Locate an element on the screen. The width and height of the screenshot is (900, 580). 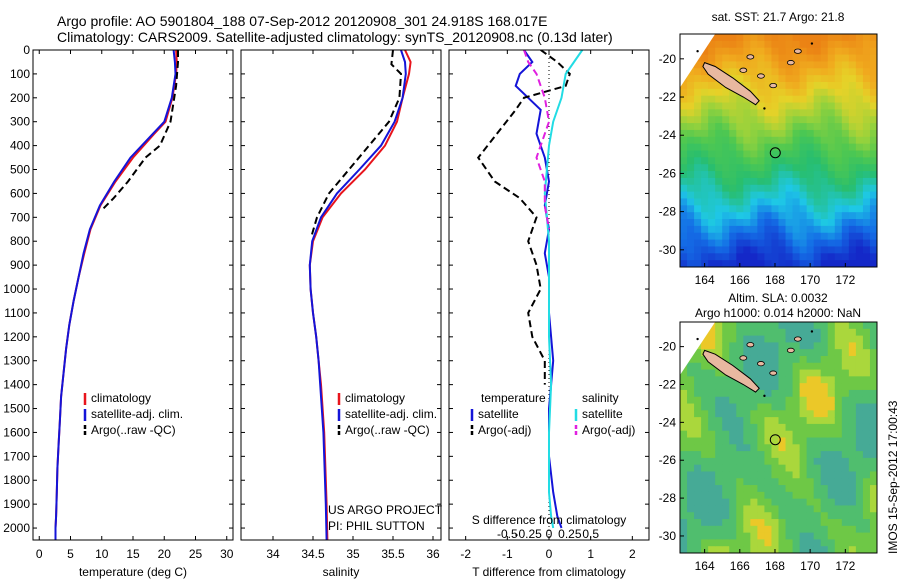
x-tick-label-difference: 1 is located at coordinates (590, 554).